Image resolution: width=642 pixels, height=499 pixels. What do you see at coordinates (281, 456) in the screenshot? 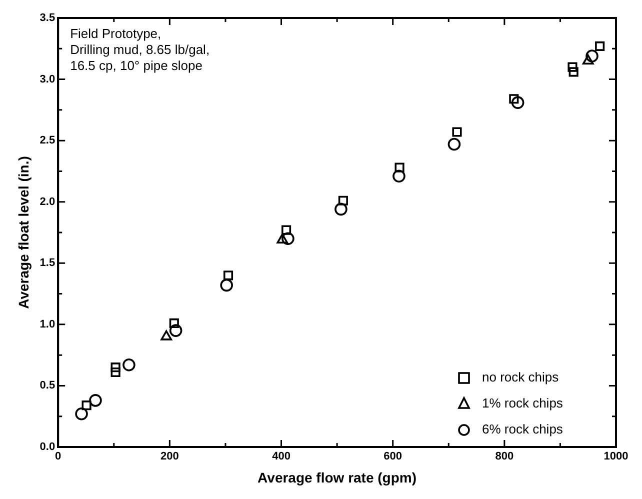
I see `x-tick-label: 400` at bounding box center [281, 456].